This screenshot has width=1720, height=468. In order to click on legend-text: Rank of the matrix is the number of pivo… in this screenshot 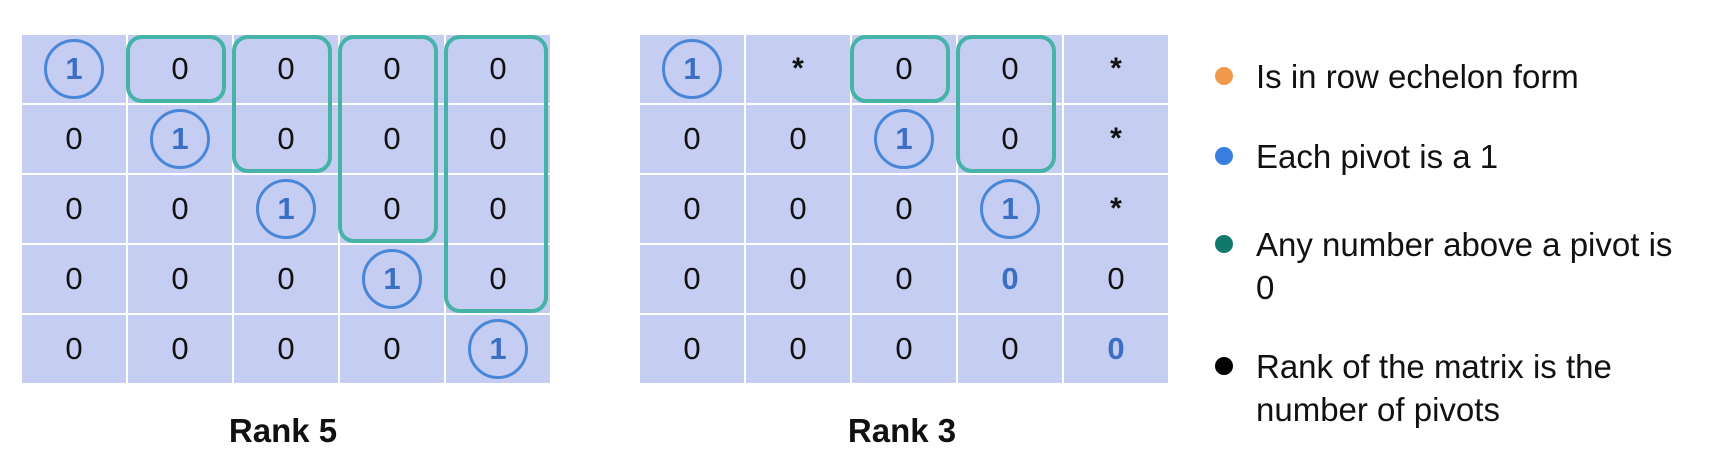, I will do `click(1476, 388)`.